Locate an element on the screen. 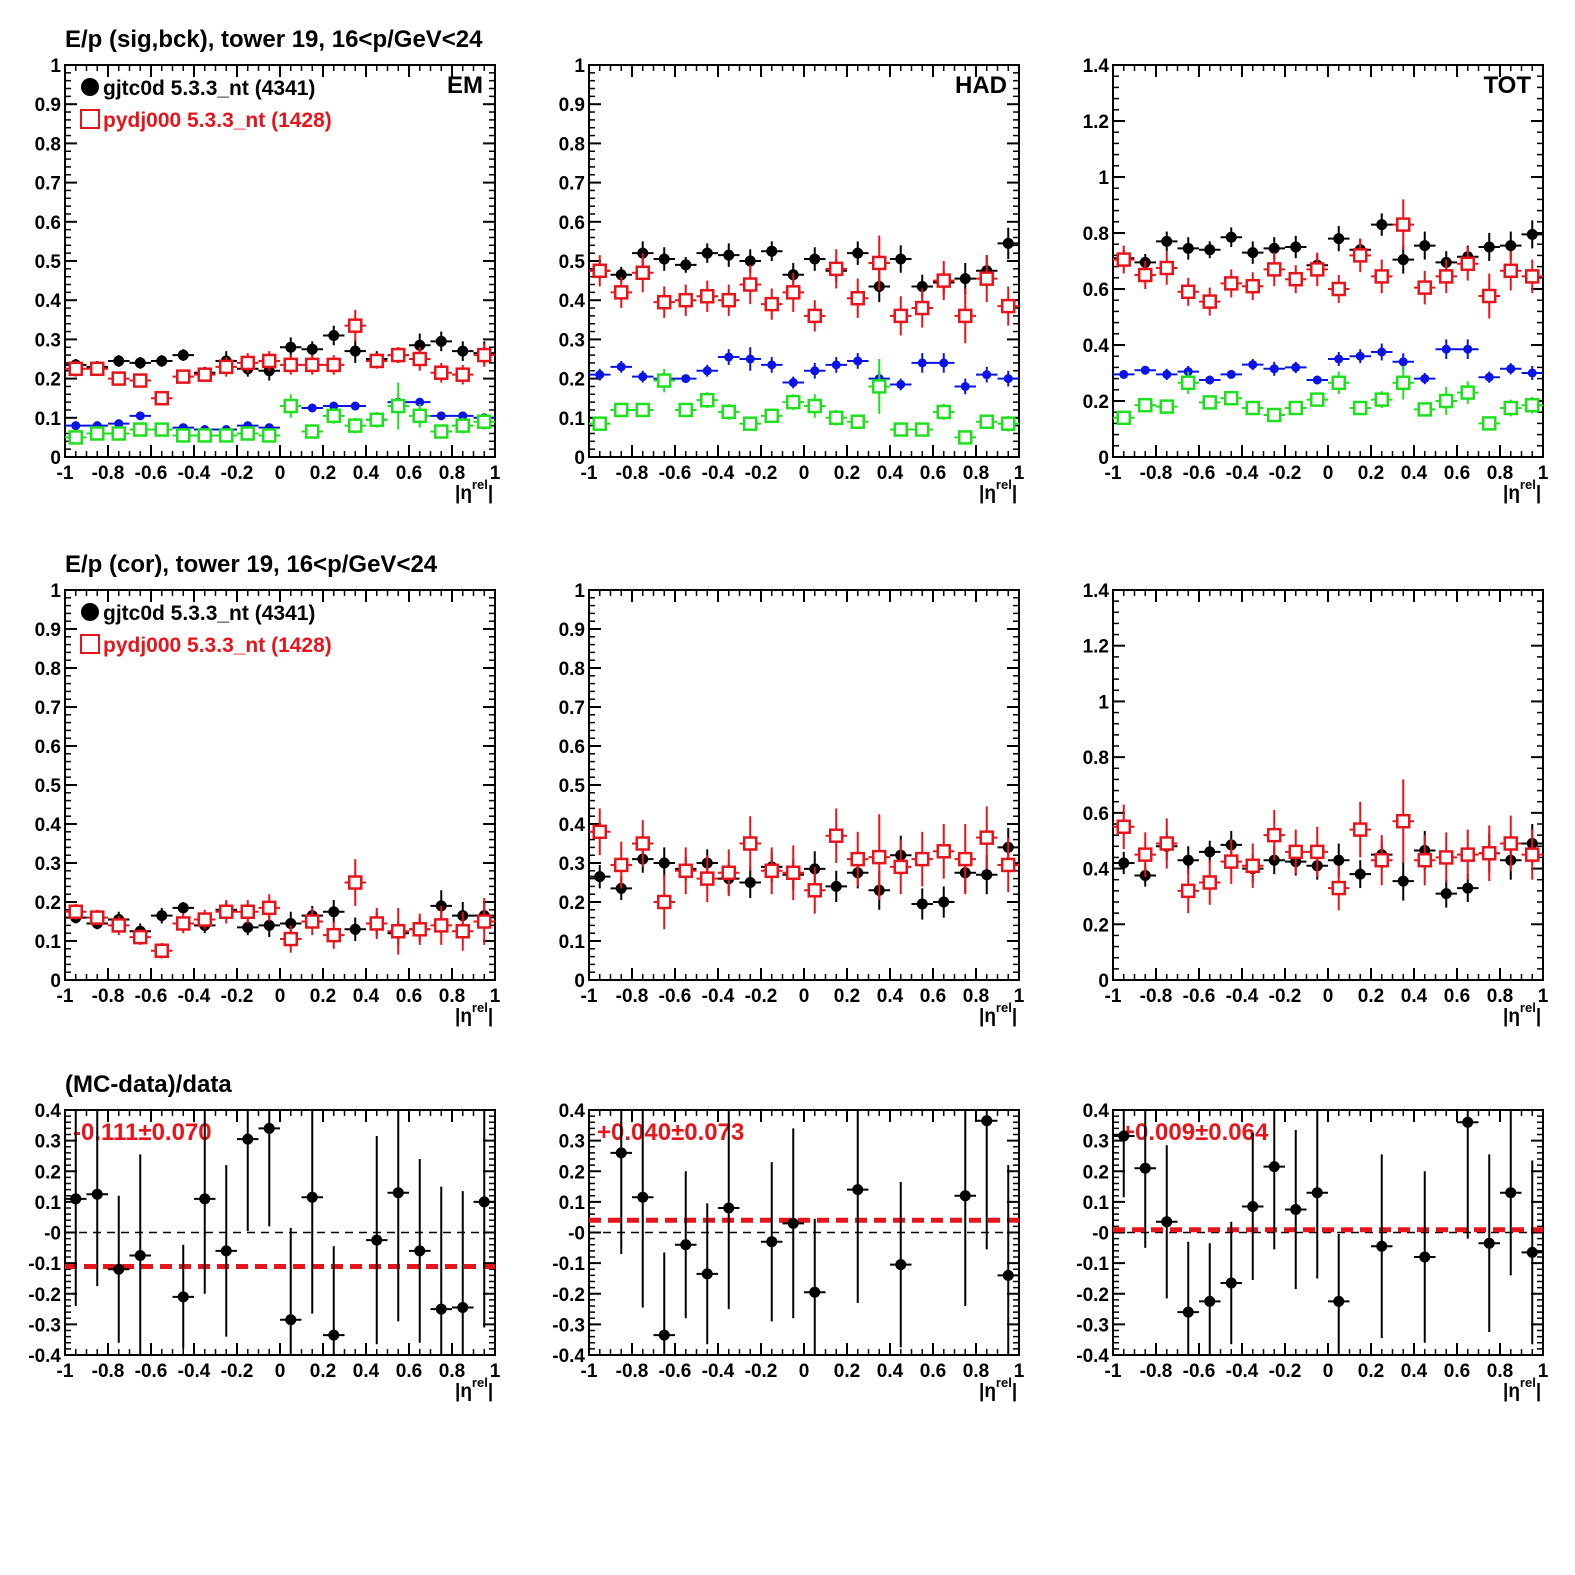 This screenshot has height=1575, width=1575. x-tick-label: -0.6 is located at coordinates (1199, 1371).